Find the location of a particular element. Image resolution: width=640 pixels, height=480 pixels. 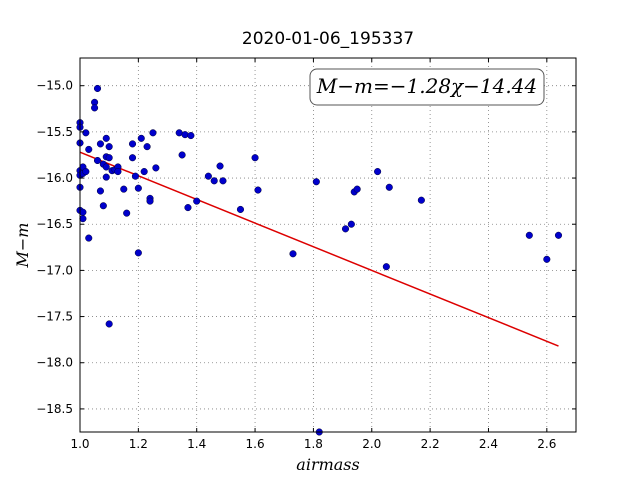

chart-title: 2020-01-06_195337 is located at coordinates (328, 39).